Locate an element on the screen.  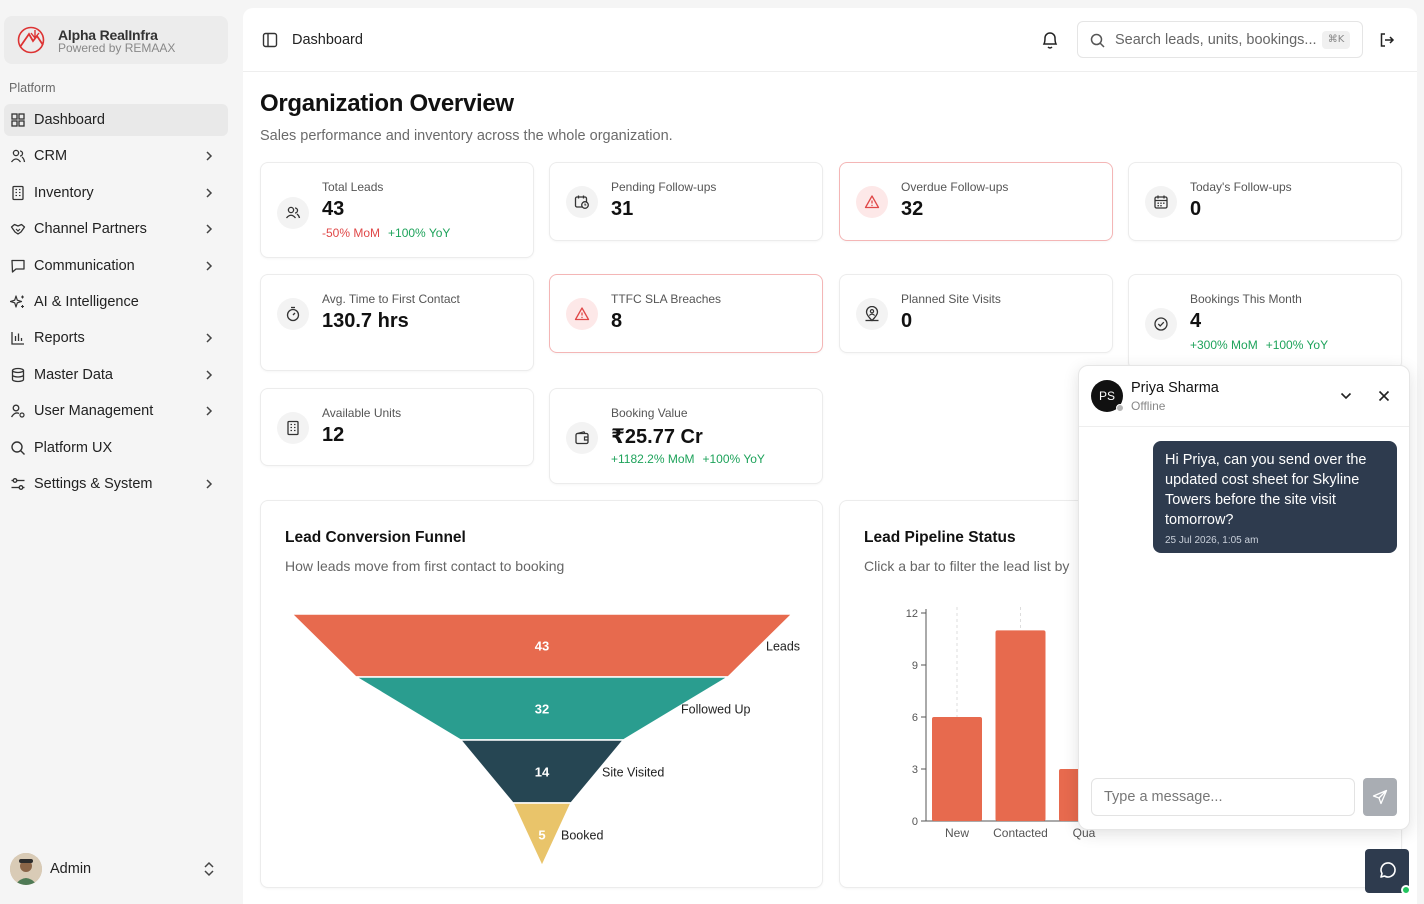
kpi-ttfc-breaches: TTFC SLA Breaches 8 is located at coordinates (686, 313).